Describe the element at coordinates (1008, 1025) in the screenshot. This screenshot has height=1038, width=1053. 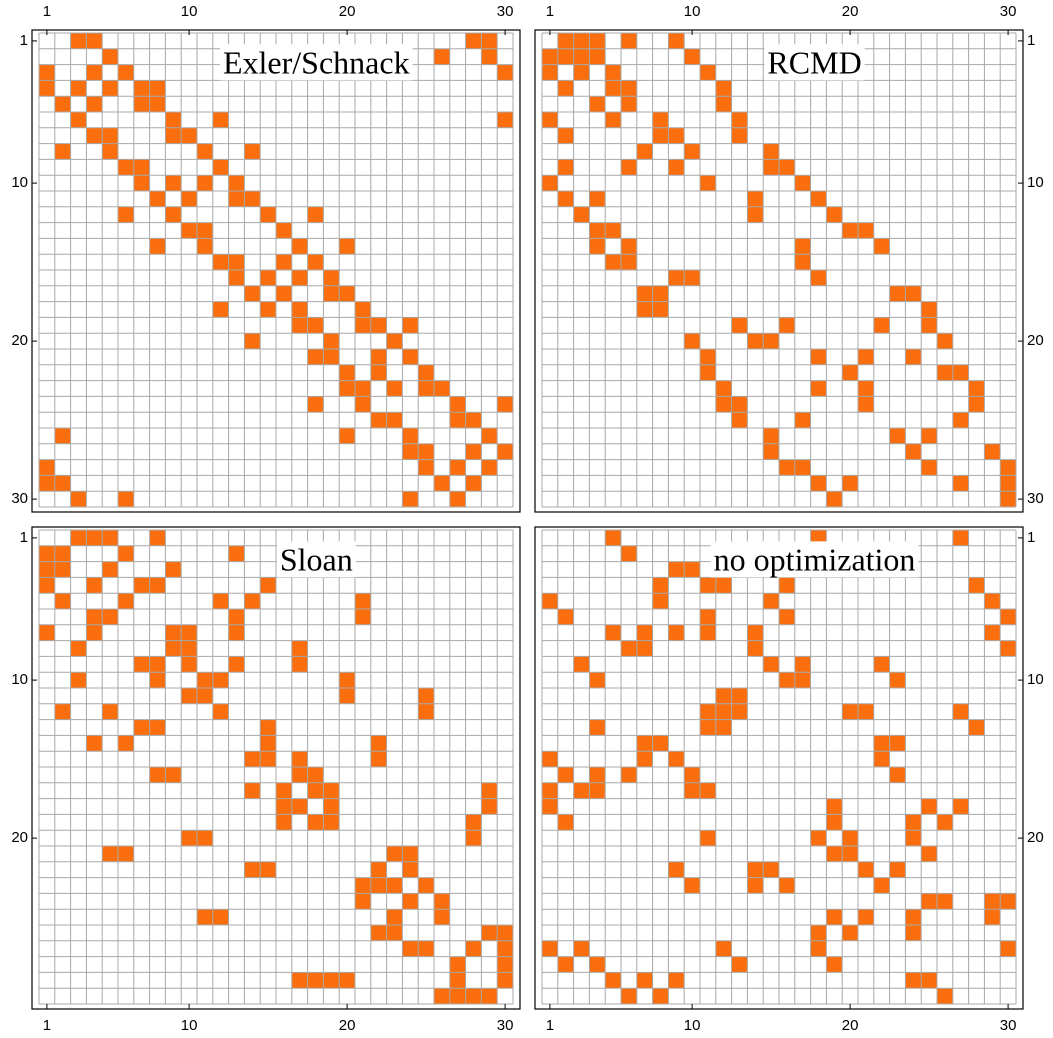
I see `x-tick-label: 30` at that location.